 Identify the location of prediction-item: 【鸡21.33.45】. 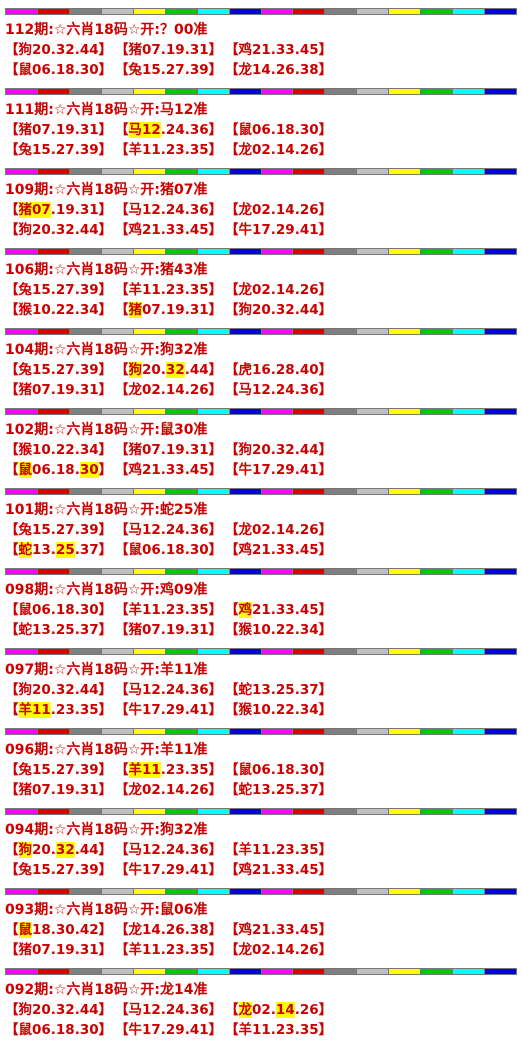
(280, 550).